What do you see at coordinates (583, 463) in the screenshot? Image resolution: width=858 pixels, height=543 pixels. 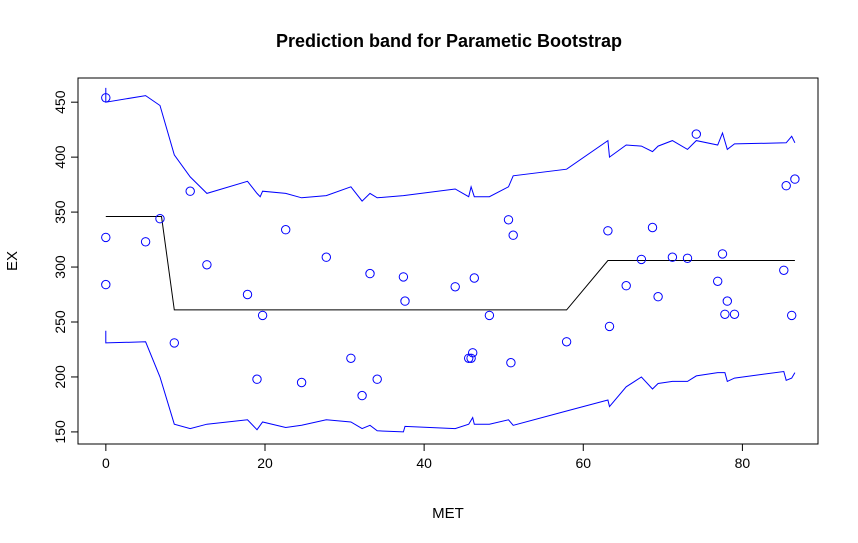 I see `x-tick-label: 60` at bounding box center [583, 463].